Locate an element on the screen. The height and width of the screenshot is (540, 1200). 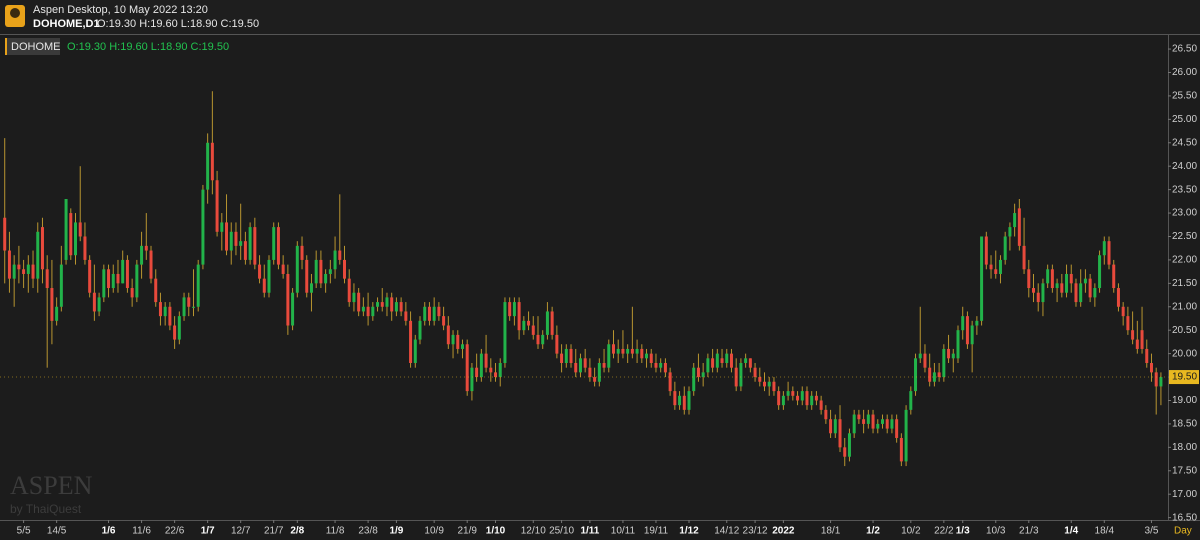
x-tick-label: 1/10 is located at coordinates (496, 531).